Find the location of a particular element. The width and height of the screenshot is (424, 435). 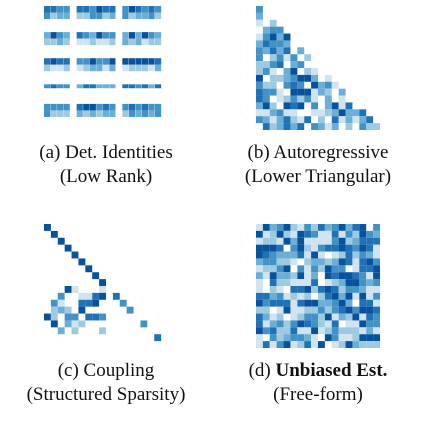

caption-c-letter: (c) is located at coordinates (68, 370).